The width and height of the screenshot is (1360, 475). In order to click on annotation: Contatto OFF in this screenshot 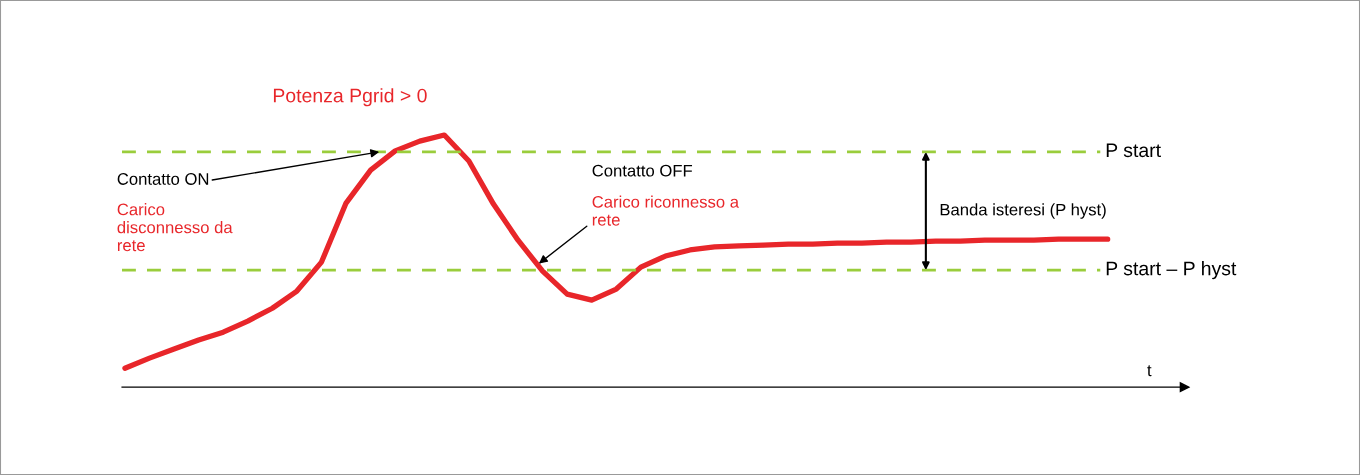, I will do `click(642, 170)`.